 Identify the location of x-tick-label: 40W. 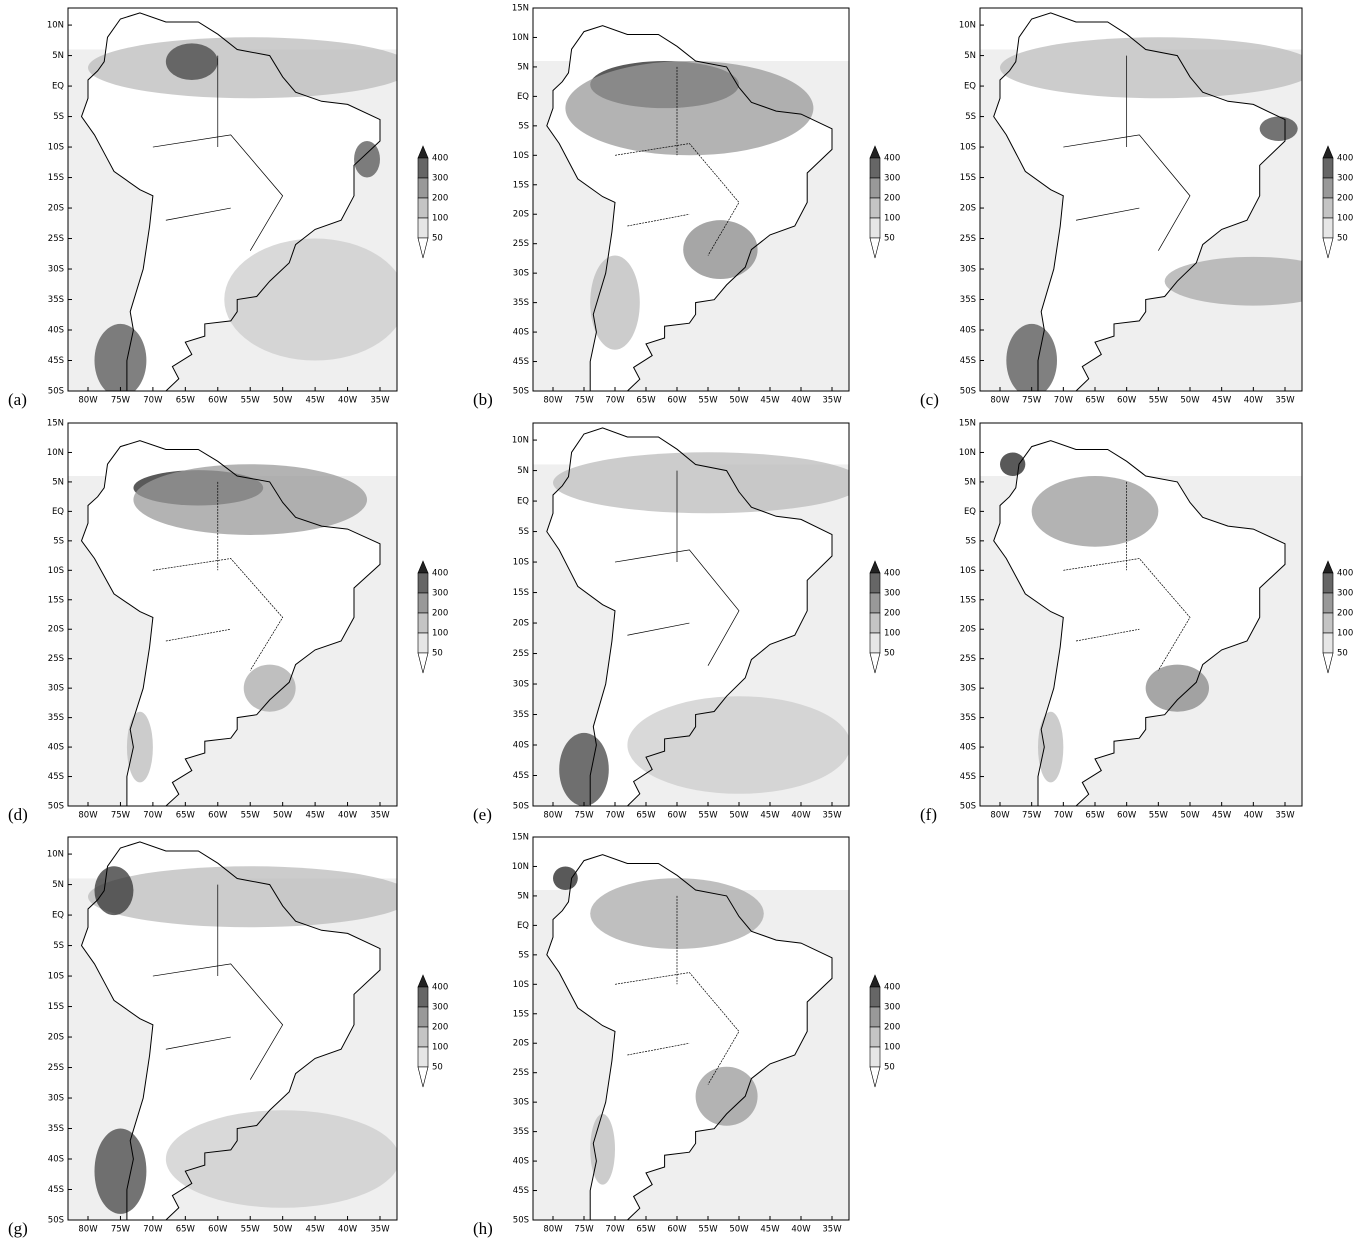
(1254, 816).